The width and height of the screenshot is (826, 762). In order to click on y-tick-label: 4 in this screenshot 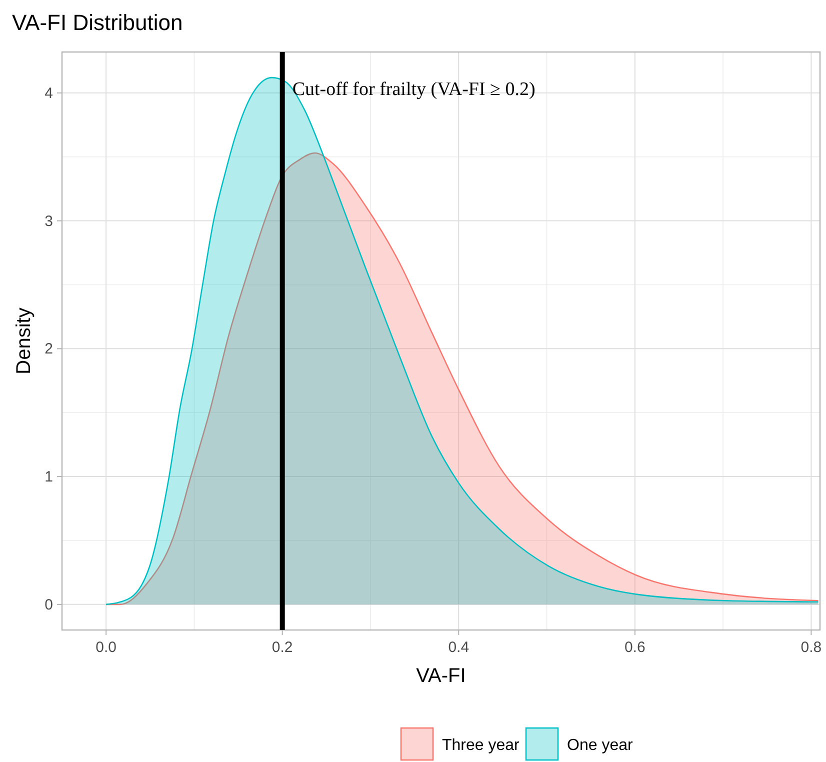, I will do `click(48, 93)`.